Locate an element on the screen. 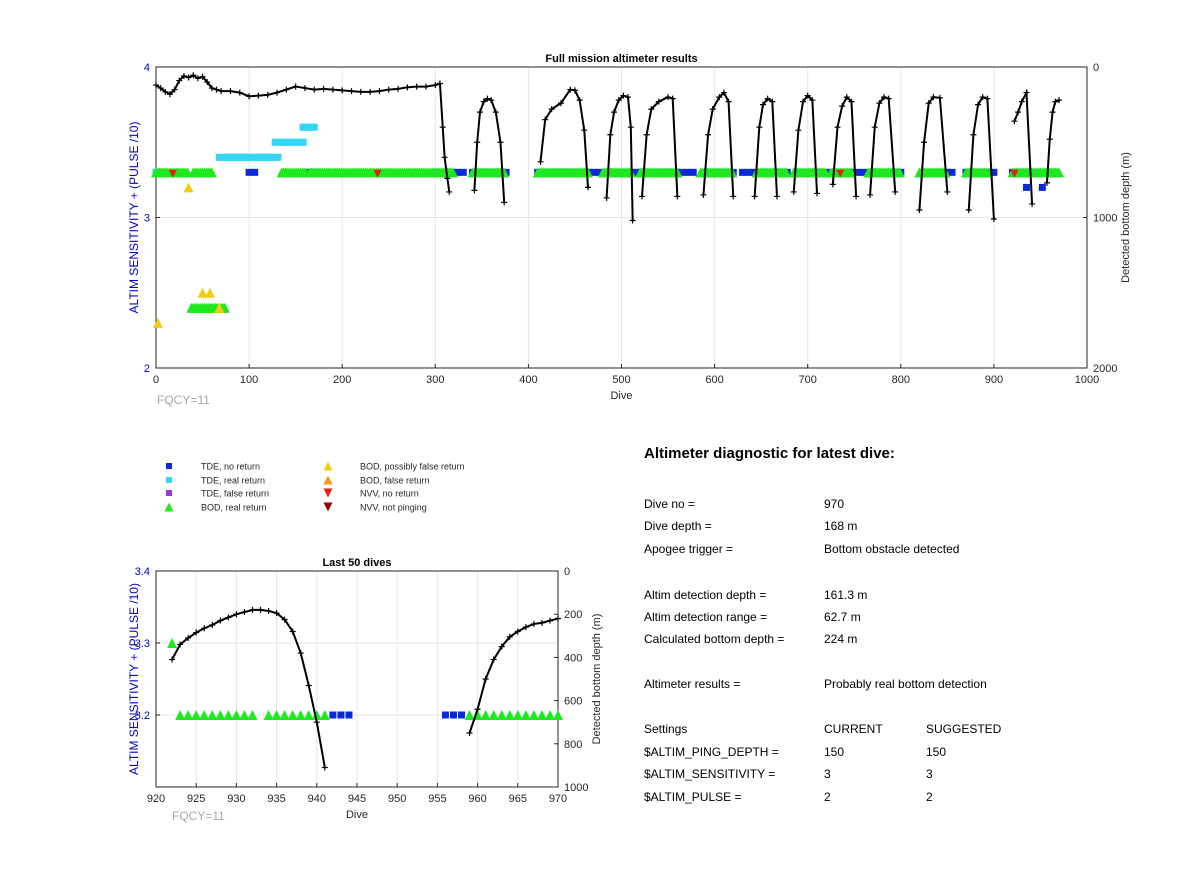 This screenshot has height=885, width=1200. legend-label: TDE, real return is located at coordinates (233, 481).